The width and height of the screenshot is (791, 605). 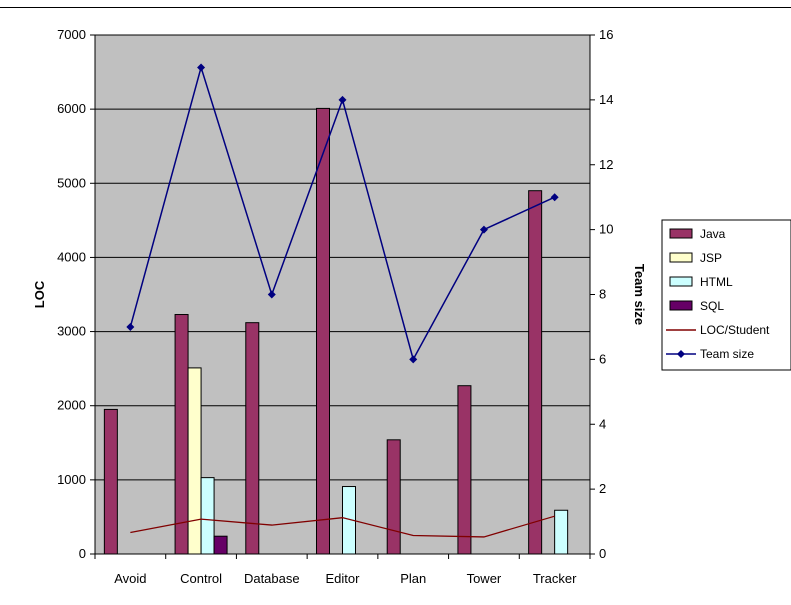 I want to click on y-tick-label: 0, so click(x=82, y=553).